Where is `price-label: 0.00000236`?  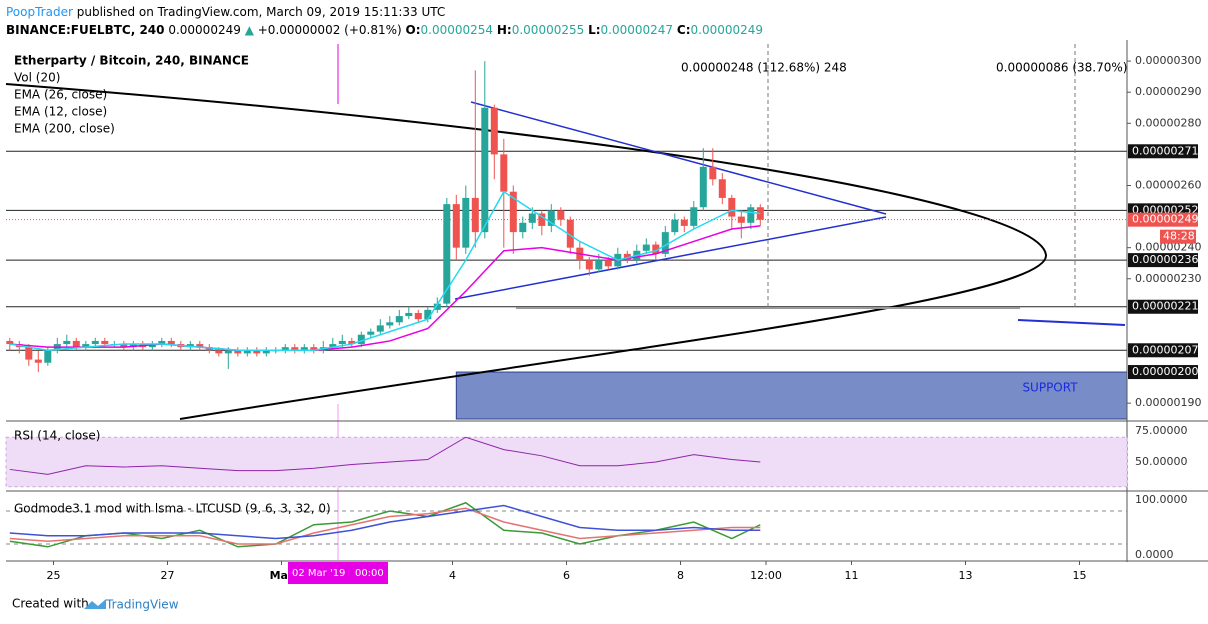 price-label: 0.00000236 is located at coordinates (1165, 259).